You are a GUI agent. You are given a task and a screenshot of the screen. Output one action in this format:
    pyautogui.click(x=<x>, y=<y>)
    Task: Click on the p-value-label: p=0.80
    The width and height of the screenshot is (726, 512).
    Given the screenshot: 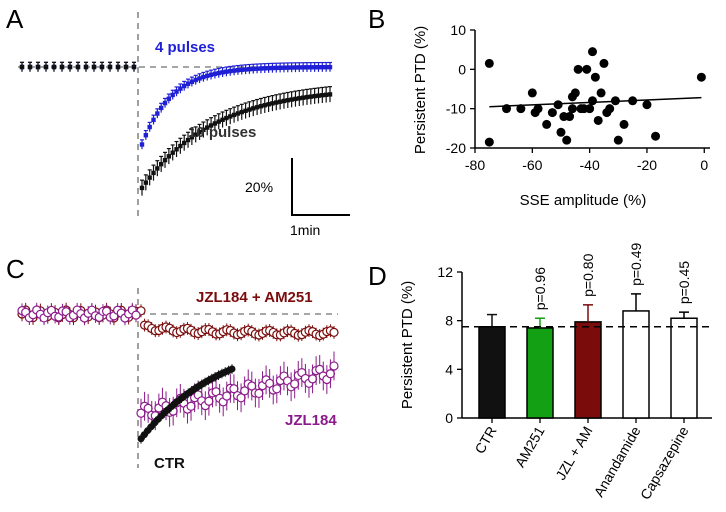 What is the action you would take?
    pyautogui.click(x=588, y=274)
    